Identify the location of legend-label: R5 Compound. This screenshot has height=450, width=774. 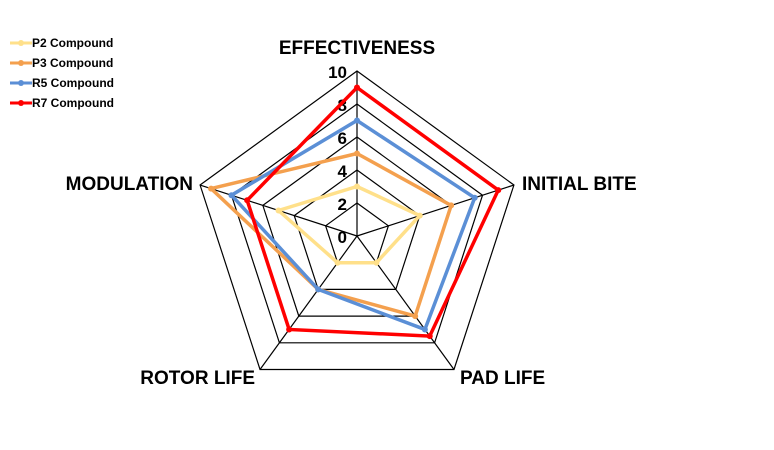
(73, 83).